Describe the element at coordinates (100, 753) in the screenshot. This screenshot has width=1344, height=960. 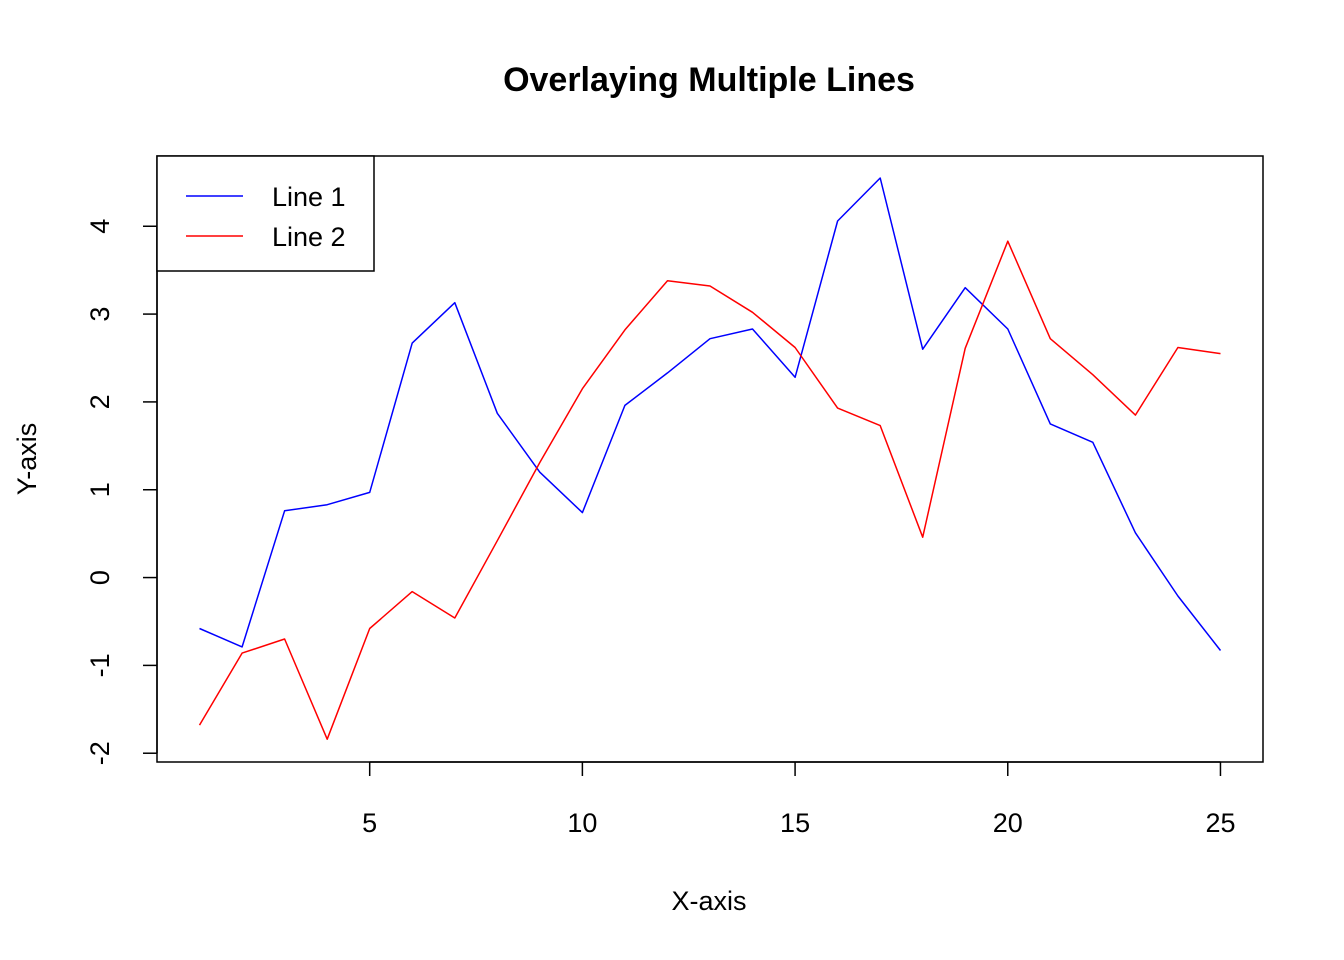
I see `y-tick-label: -2` at that location.